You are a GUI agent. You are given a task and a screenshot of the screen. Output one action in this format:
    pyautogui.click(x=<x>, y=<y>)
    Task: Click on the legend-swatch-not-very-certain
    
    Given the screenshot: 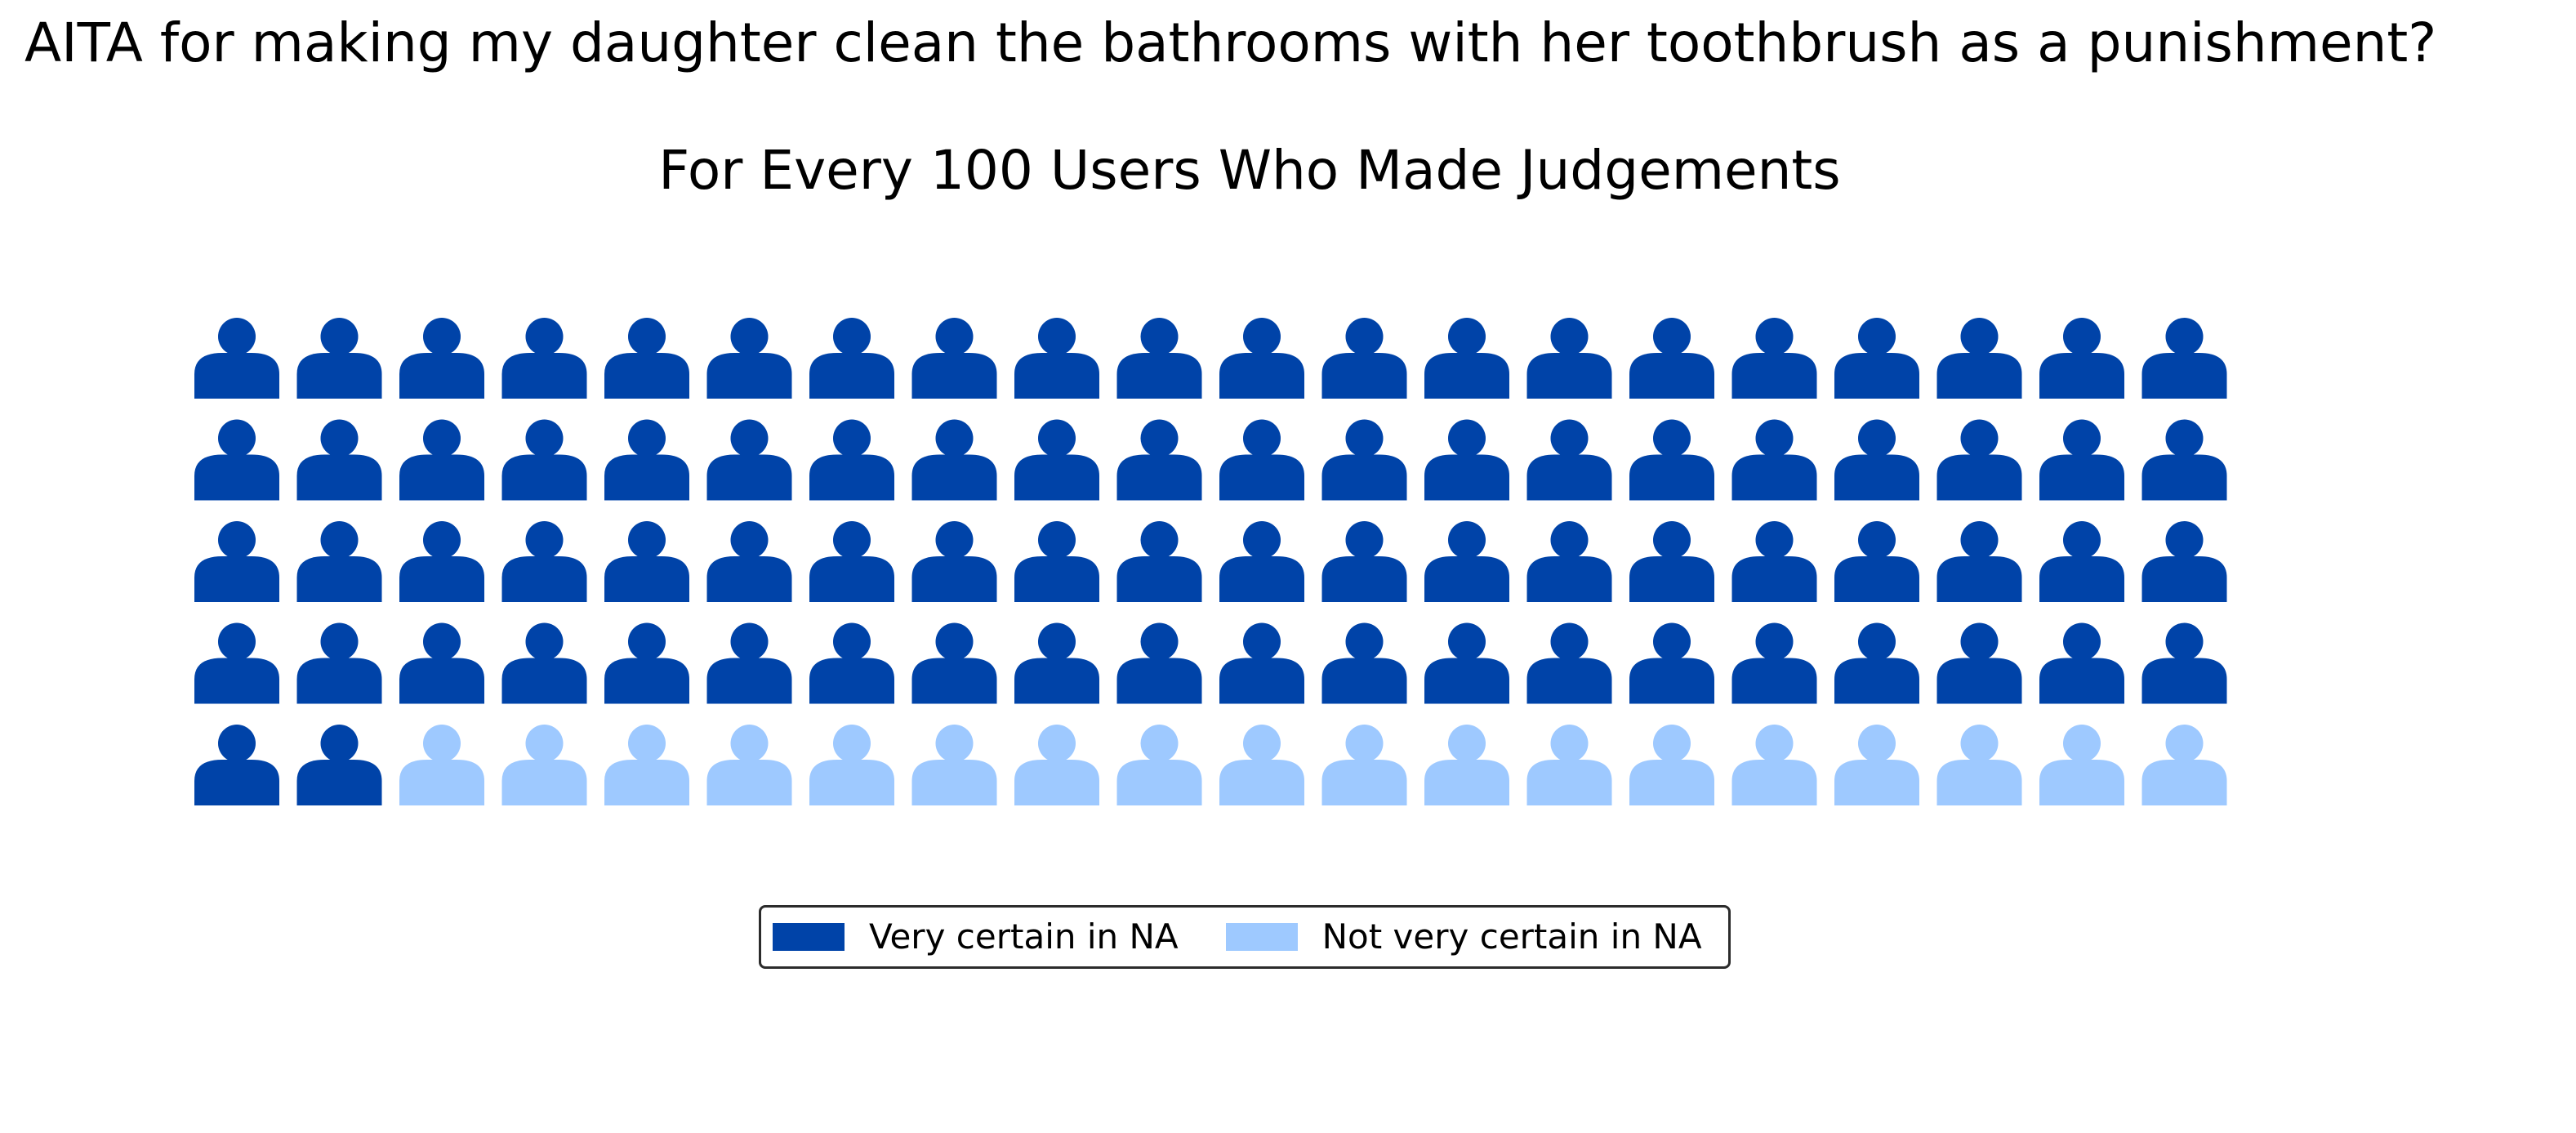 What is the action you would take?
    pyautogui.click(x=1261, y=937)
    